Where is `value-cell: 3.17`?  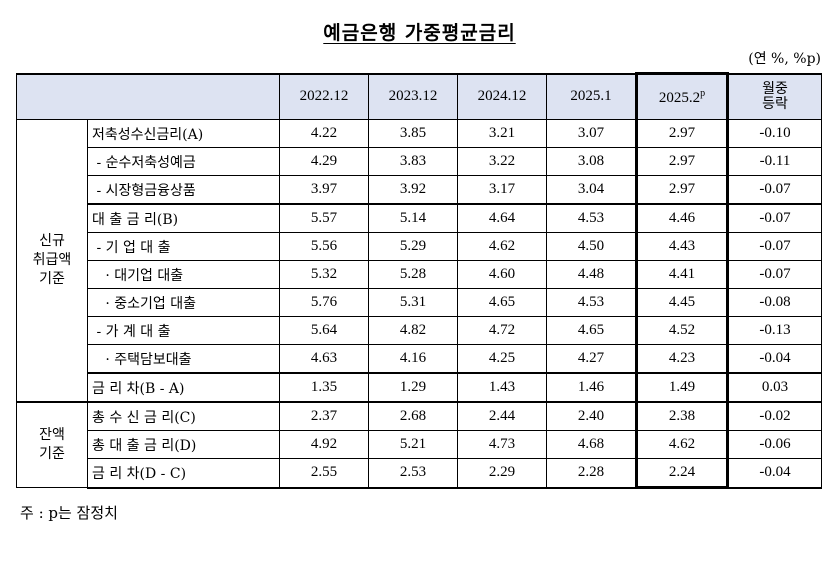 value-cell: 3.17 is located at coordinates (502, 190).